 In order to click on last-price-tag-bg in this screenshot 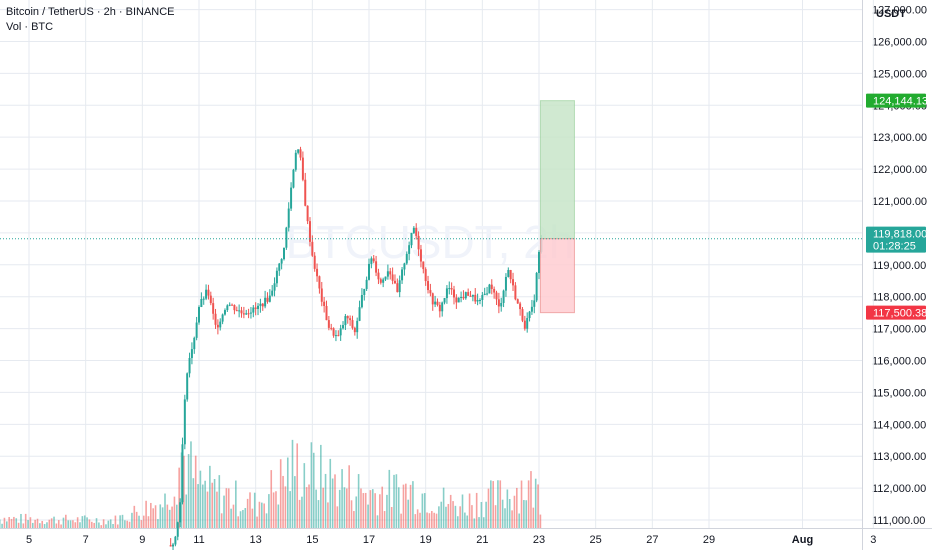, I will do `click(896, 239)`.